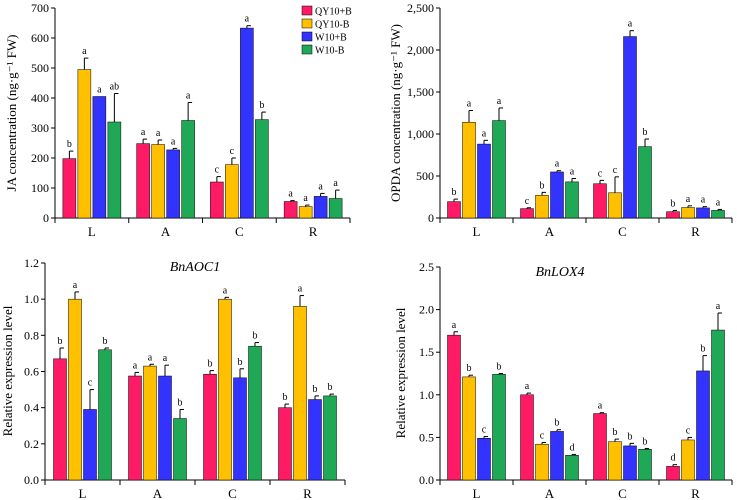 Image resolution: width=737 pixels, height=500 pixels. Describe the element at coordinates (11, 113) in the screenshot. I see `y-axis-label: JA concentration (ng·g⁻¹ FW)` at that location.